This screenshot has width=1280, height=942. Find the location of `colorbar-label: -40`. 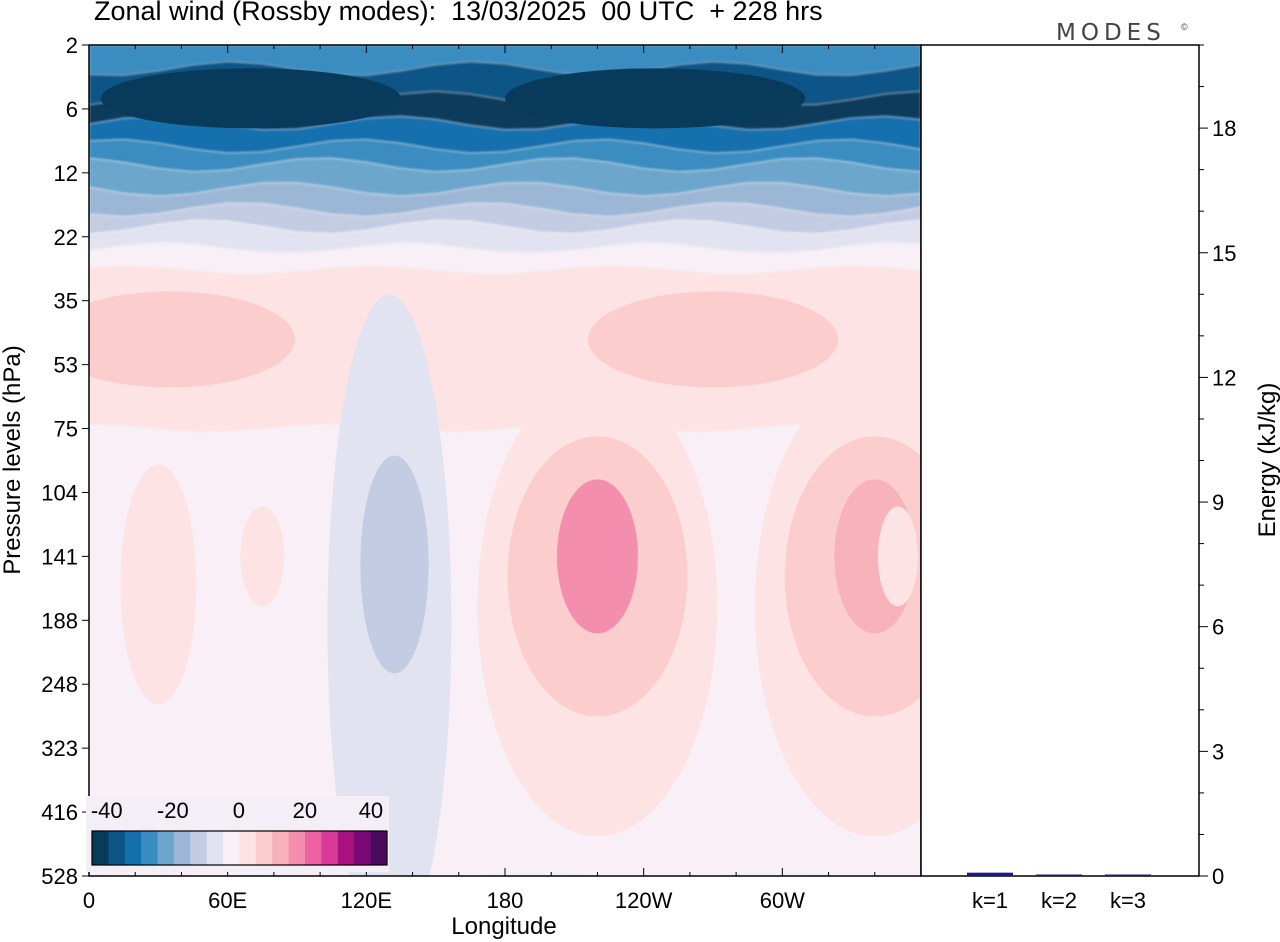

colorbar-label: -40 is located at coordinates (107, 810).